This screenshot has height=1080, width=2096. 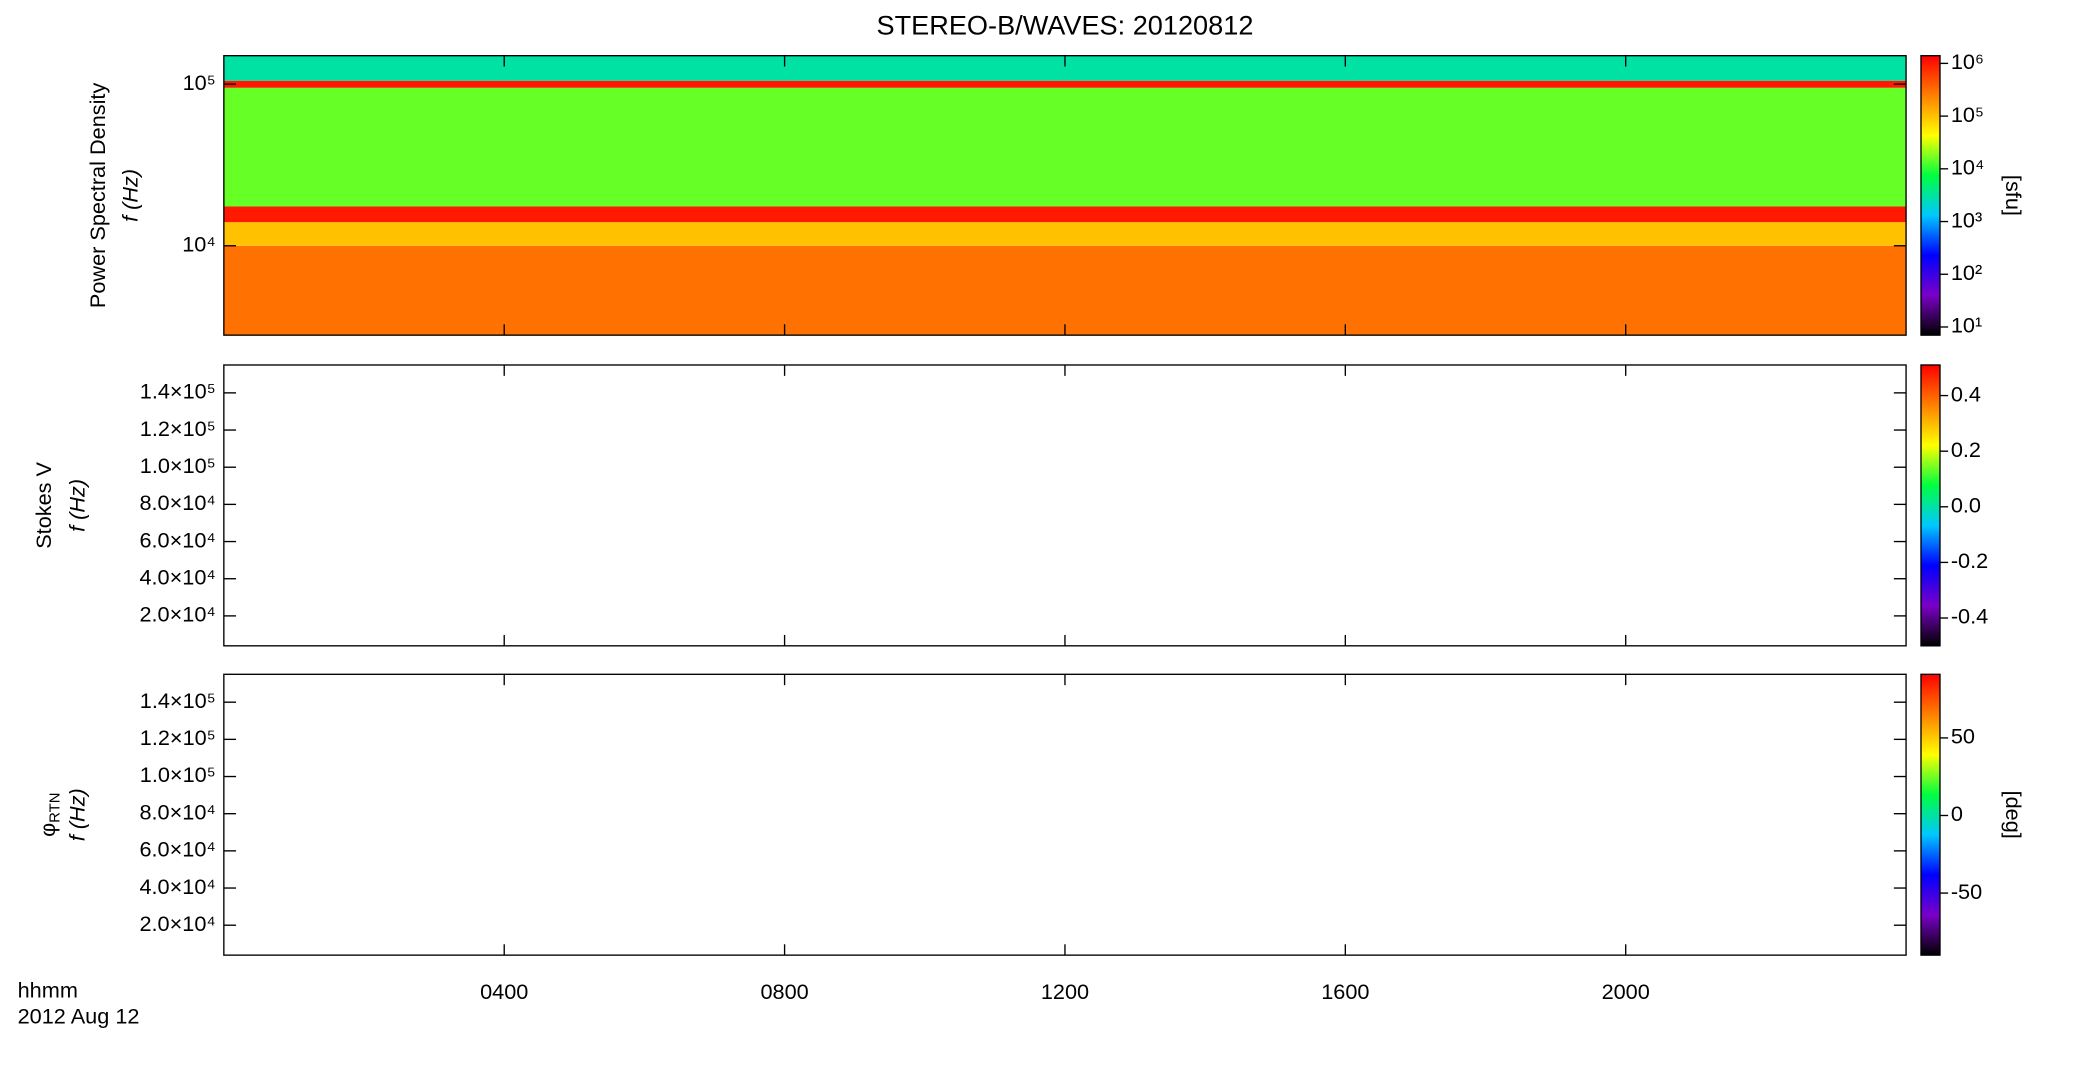 What do you see at coordinates (1966, 891) in the screenshot?
I see `colorbar-tick-label: -50` at bounding box center [1966, 891].